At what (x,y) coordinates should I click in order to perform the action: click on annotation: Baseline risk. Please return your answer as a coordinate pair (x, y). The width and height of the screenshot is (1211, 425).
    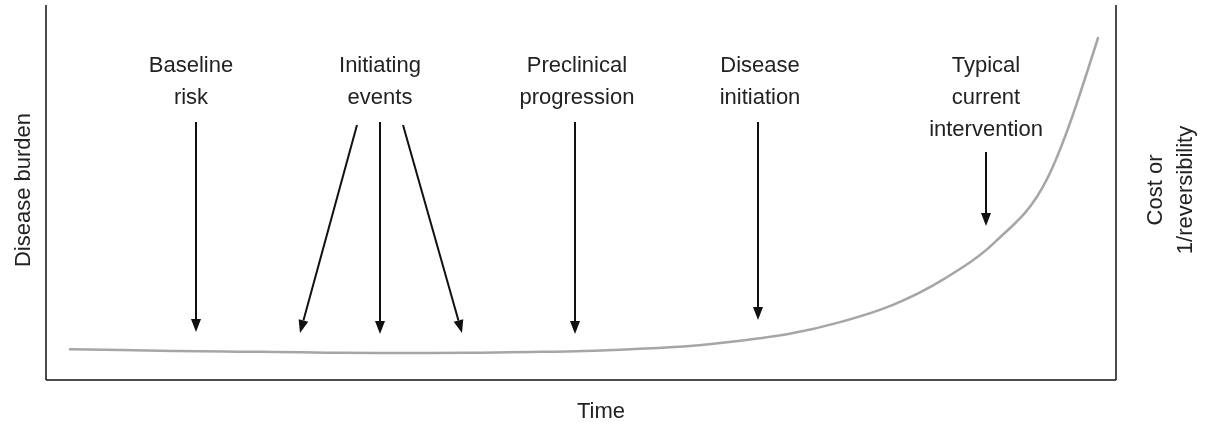
    Looking at the image, I should click on (191, 80).